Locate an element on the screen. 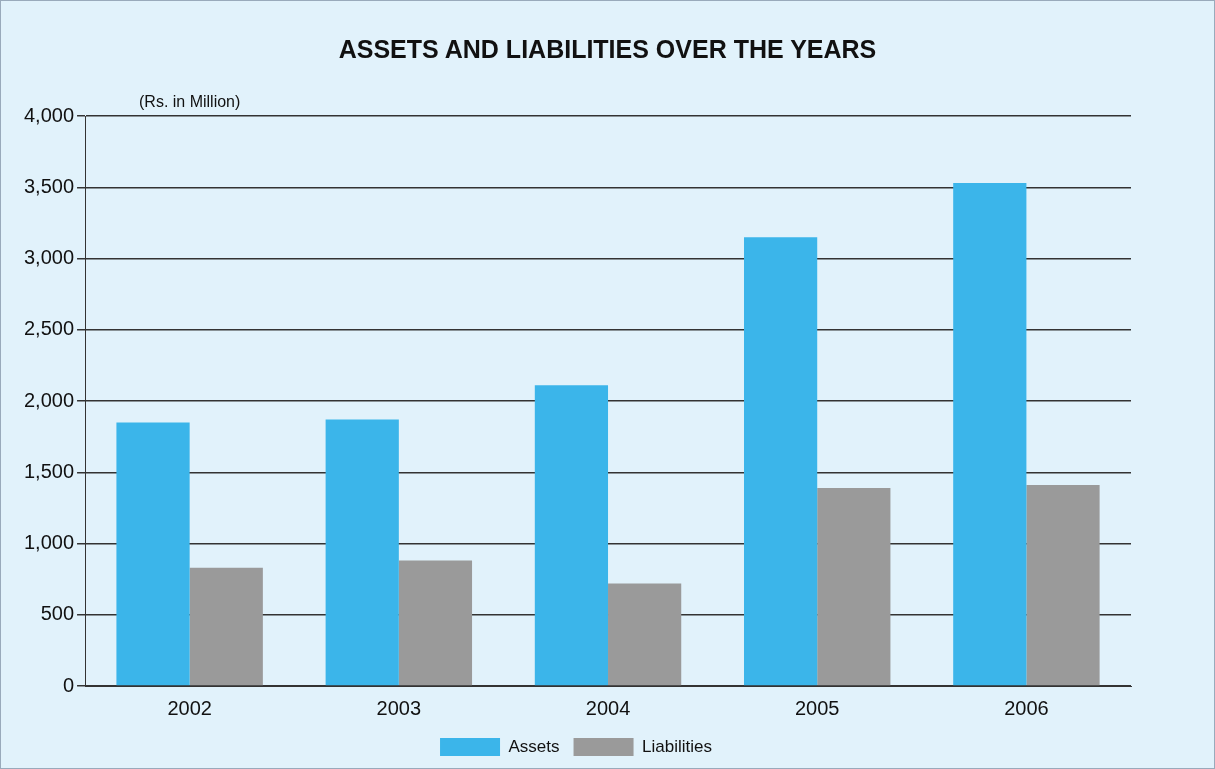  y-tick-label: 1,000 is located at coordinates (49, 542).